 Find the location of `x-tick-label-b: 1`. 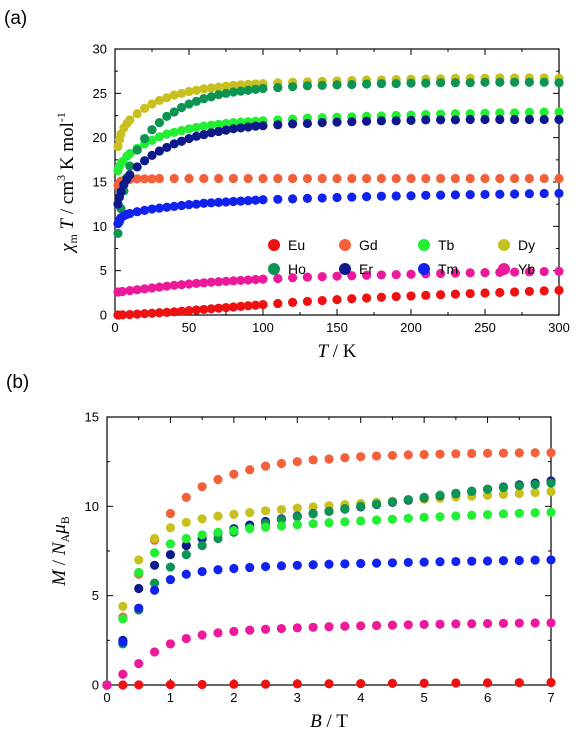

x-tick-label-b: 1 is located at coordinates (170, 697).